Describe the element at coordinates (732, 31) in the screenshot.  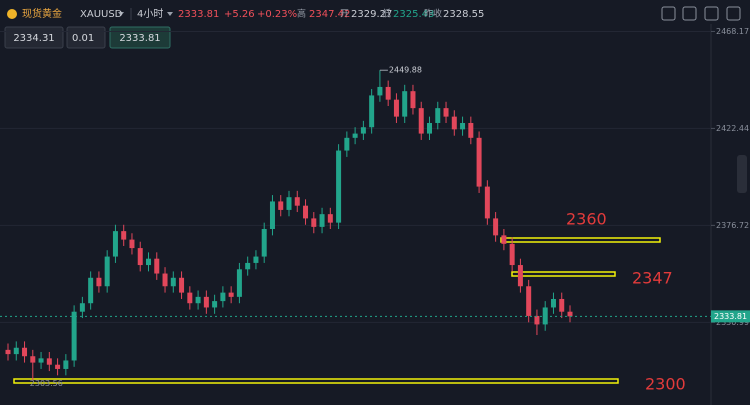
I see `y-tick-label: 2468.17` at that location.